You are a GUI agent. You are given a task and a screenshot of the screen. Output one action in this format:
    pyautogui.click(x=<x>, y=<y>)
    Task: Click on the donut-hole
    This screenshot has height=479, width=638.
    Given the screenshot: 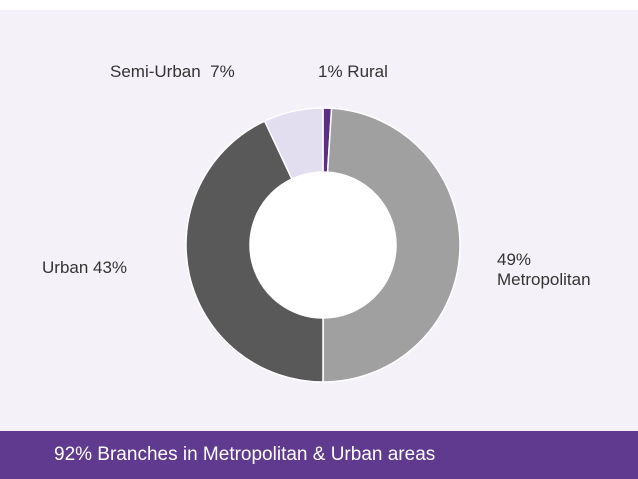 What is the action you would take?
    pyautogui.click(x=323, y=245)
    